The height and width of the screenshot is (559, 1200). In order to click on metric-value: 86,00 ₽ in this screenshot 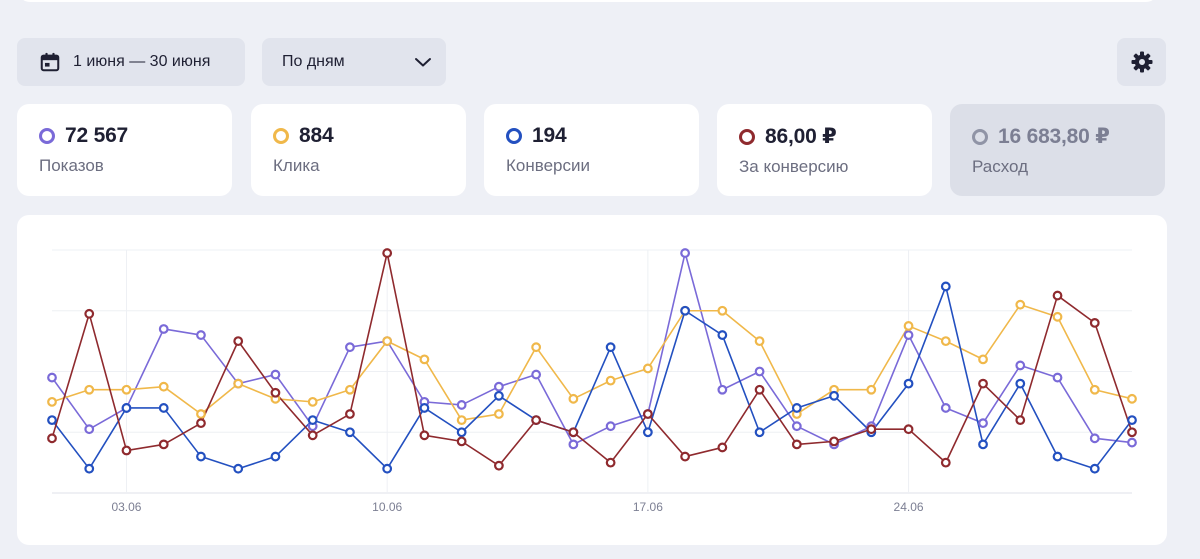, I will do `click(801, 136)`.